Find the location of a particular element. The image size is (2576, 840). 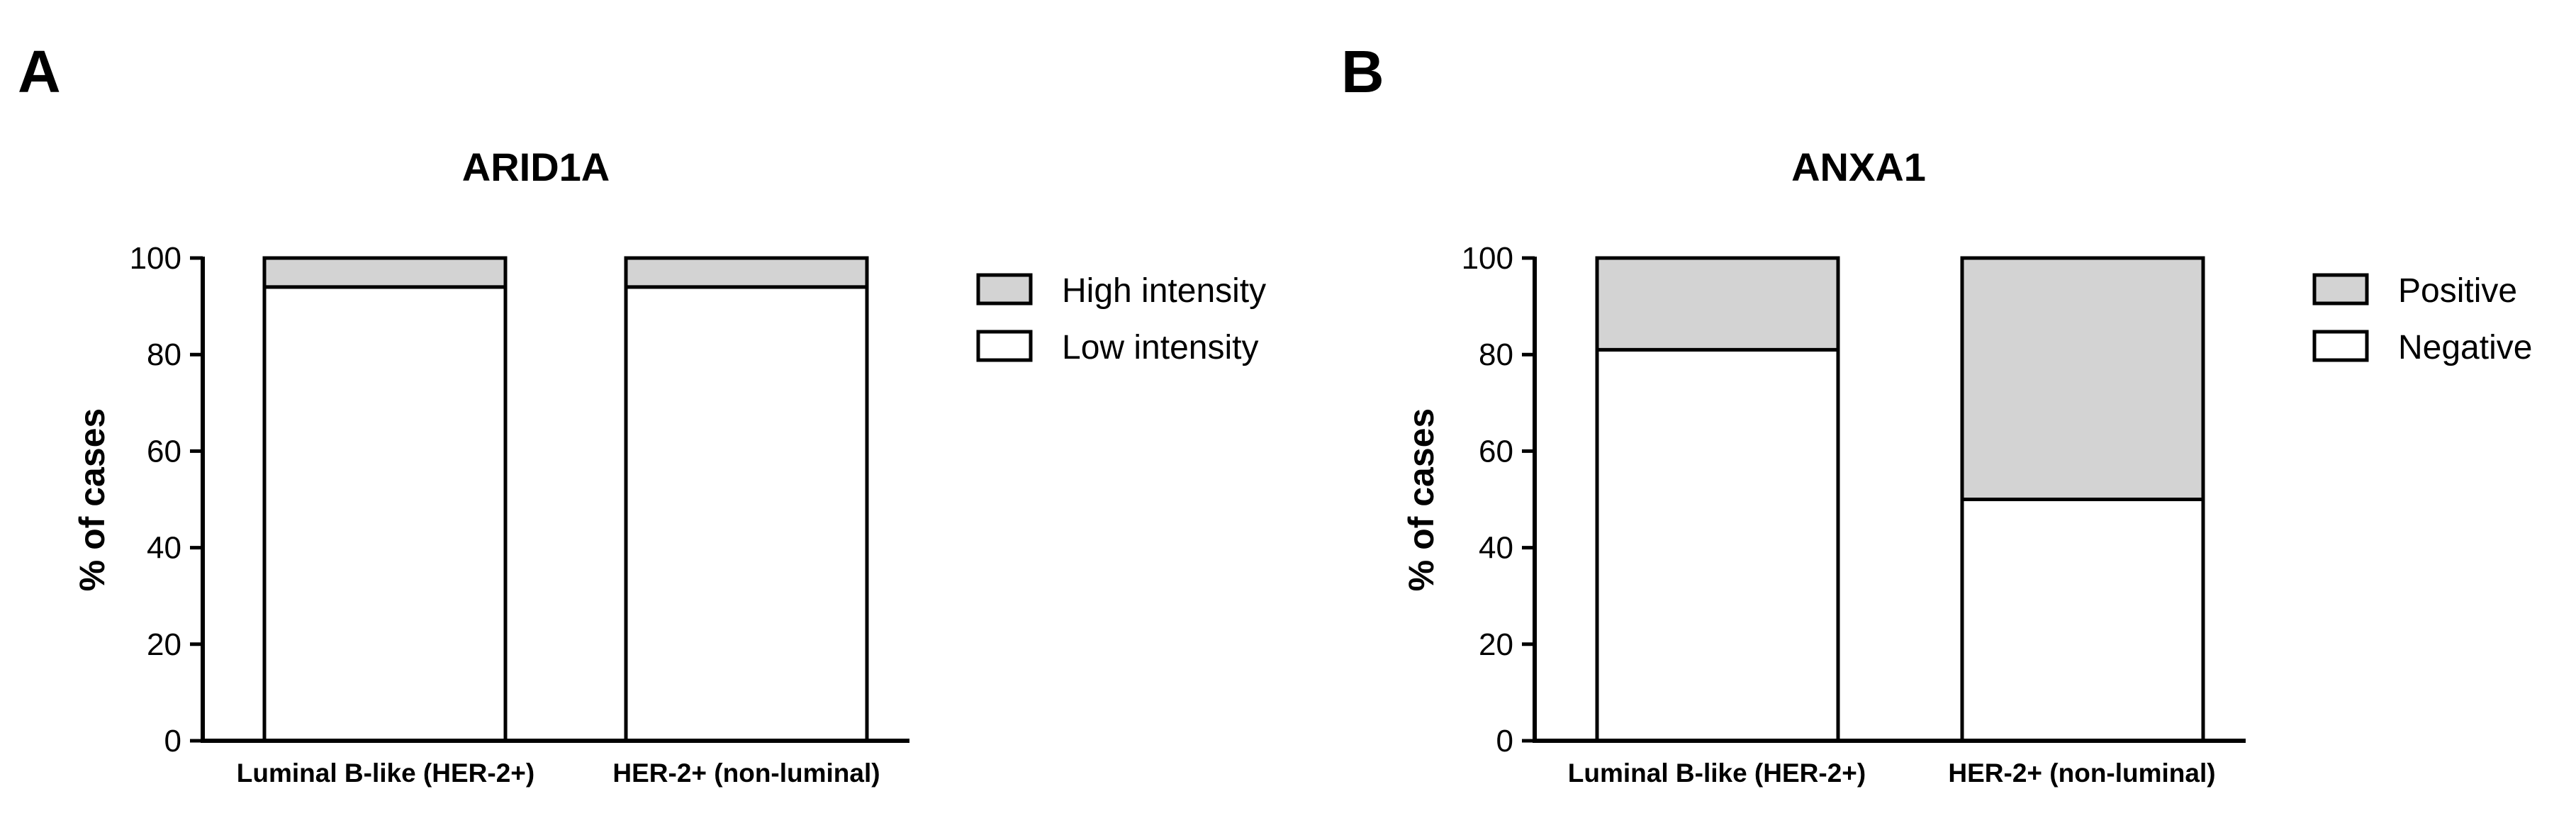

panel-b-y-axis-label: % of cases is located at coordinates (1421, 500).